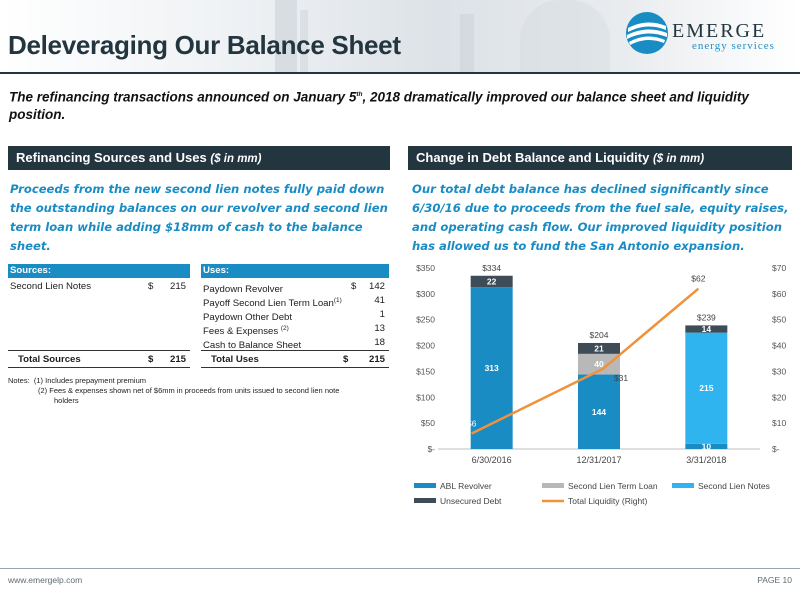 The width and height of the screenshot is (800, 600). What do you see at coordinates (151, 359) in the screenshot?
I see `sources-total-dollar: $` at bounding box center [151, 359].